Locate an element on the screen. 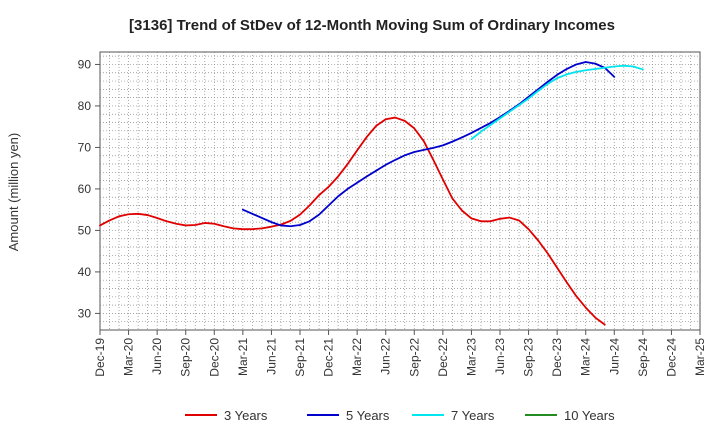 Image resolution: width=720 pixels, height=440 pixels. y-tick-label: 30 is located at coordinates (85, 313).